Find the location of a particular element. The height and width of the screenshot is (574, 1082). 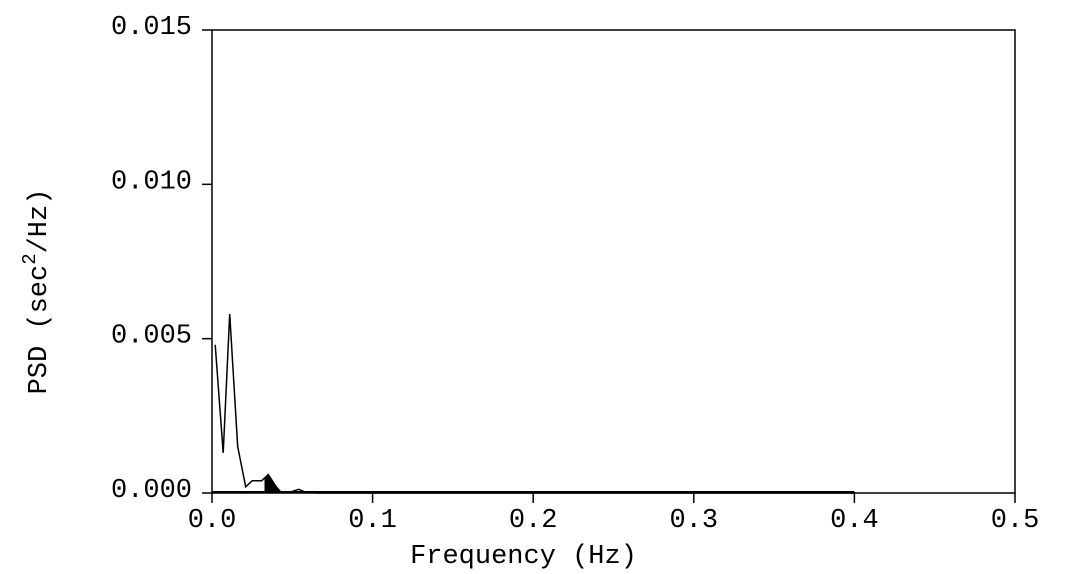

y-tick-label: 0.010 is located at coordinates (151, 182).